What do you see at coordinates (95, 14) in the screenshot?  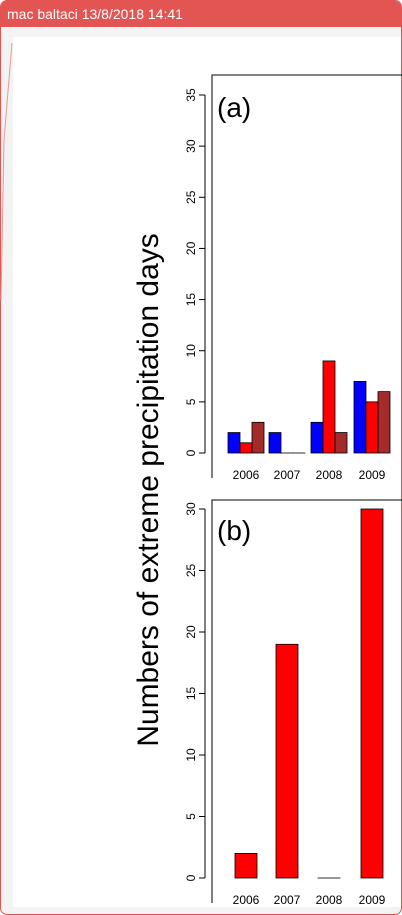 I see `post-author-timestamp: mac baltaci 13/8/2018 14:41` at bounding box center [95, 14].